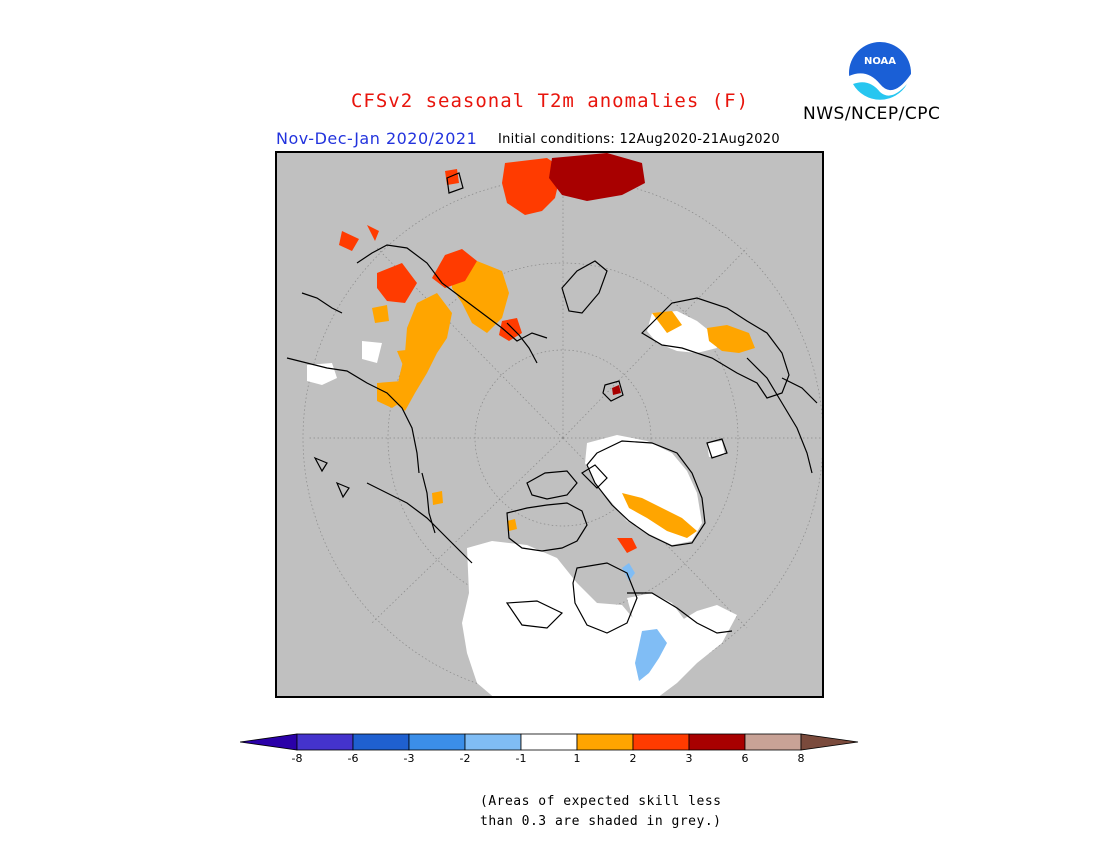 This screenshot has width=1100, height=850. Describe the element at coordinates (465, 758) in the screenshot. I see `legend-tick-label: -2` at that location.